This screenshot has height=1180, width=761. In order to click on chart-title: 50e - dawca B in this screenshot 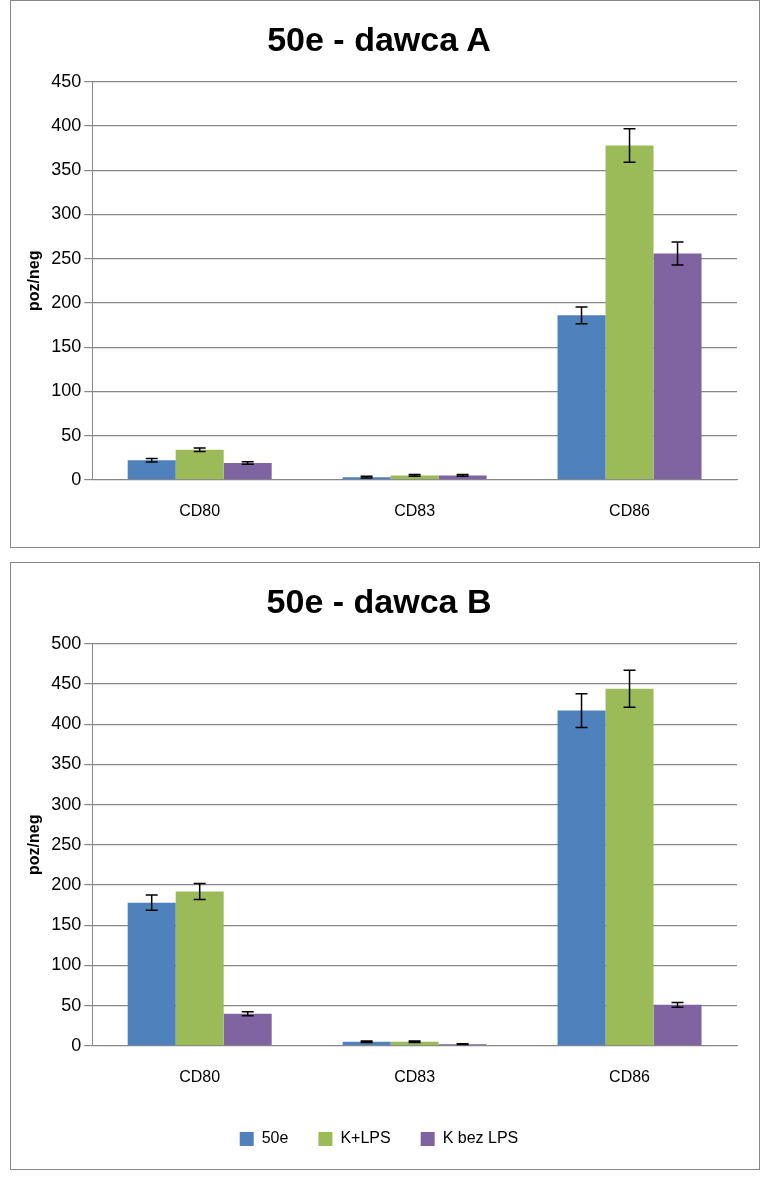, I will do `click(379, 600)`.